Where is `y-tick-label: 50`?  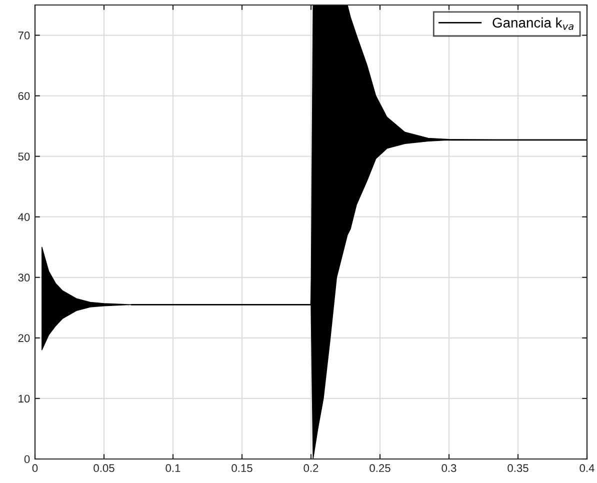 y-tick-label: 50 is located at coordinates (24, 156).